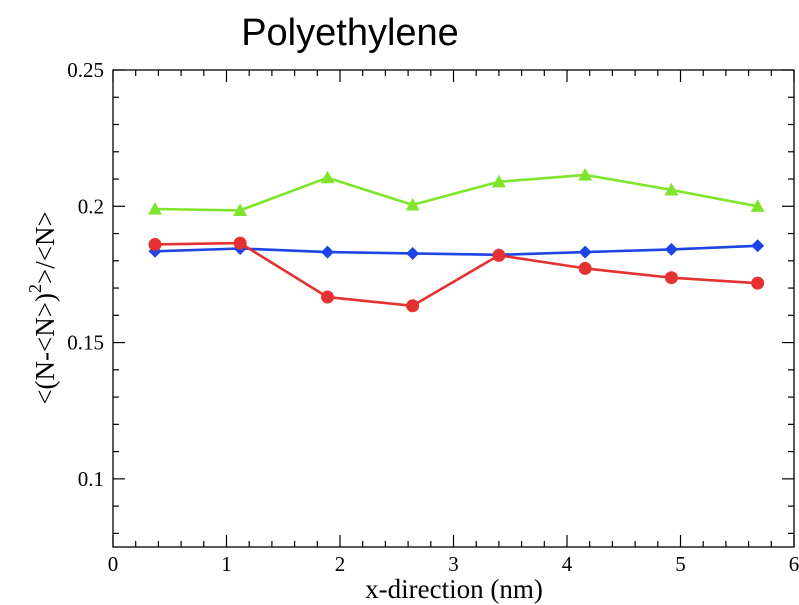  I want to click on series-triangle, so click(456, 191).